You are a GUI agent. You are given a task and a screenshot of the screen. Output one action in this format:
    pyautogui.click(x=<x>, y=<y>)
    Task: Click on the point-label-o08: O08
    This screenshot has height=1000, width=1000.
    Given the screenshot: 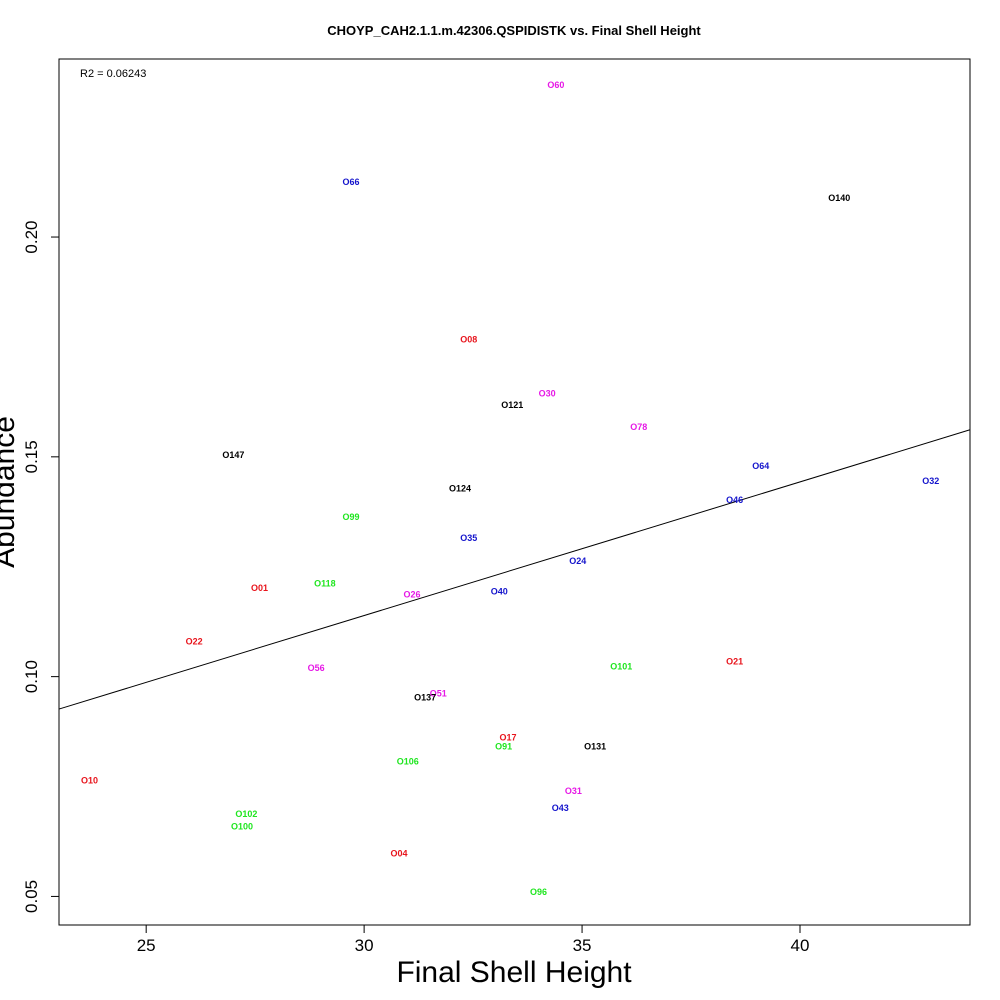 What is the action you would take?
    pyautogui.click(x=468, y=340)
    